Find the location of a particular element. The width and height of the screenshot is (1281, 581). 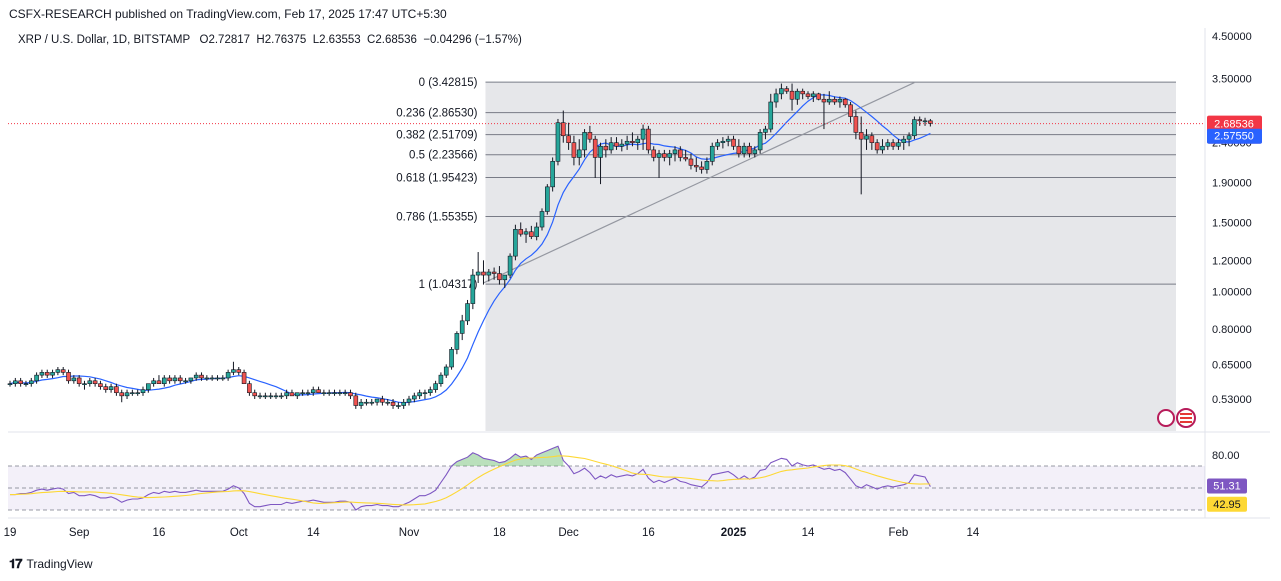

time-tick-label: 16 is located at coordinates (159, 533).